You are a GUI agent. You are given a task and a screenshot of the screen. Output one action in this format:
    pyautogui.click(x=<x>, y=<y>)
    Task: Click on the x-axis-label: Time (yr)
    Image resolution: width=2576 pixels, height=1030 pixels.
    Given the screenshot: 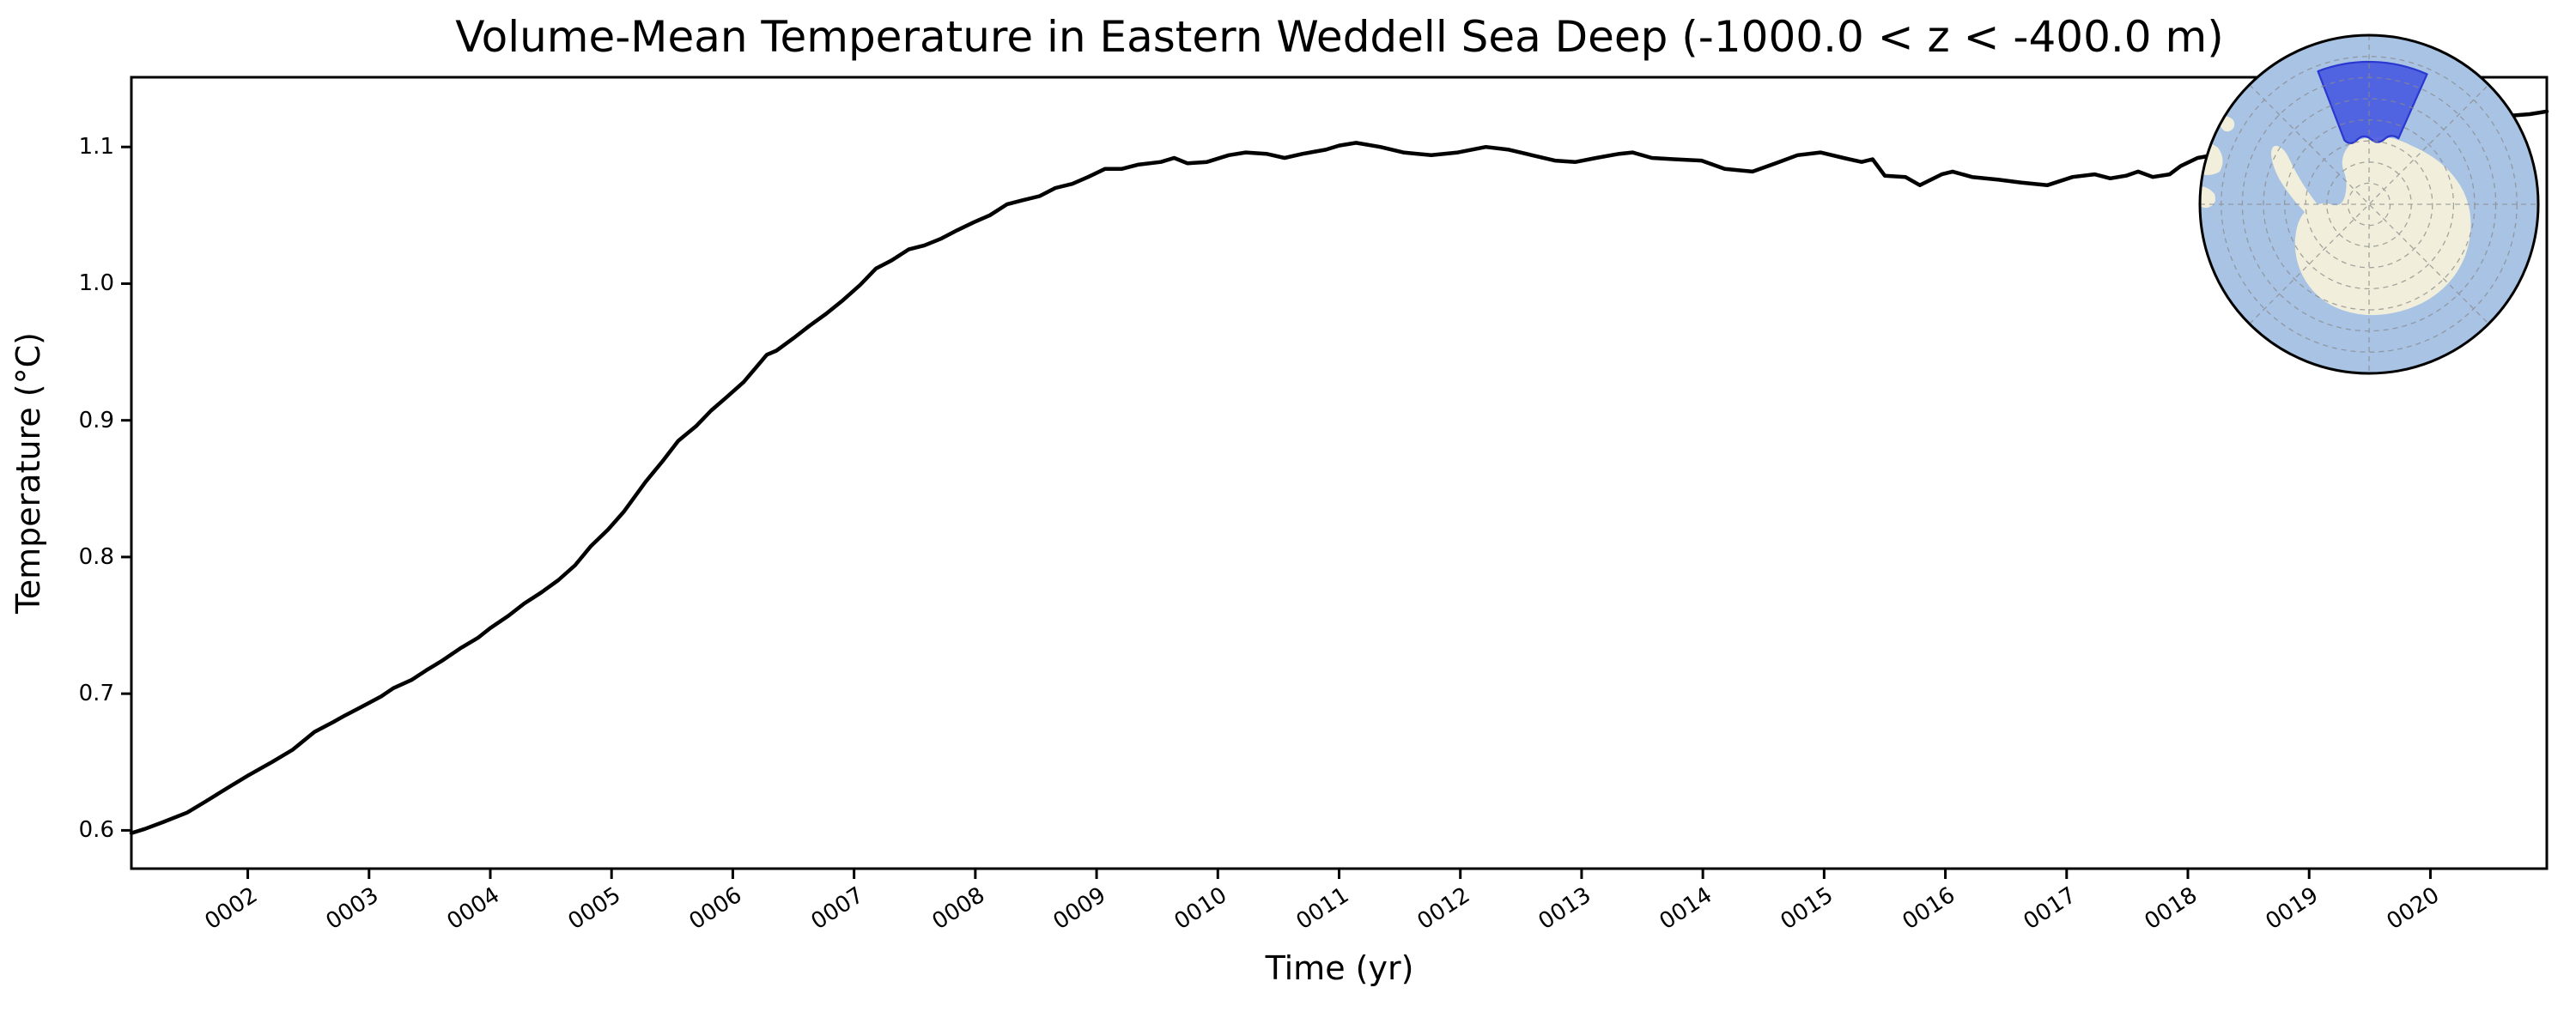 What is the action you would take?
    pyautogui.click(x=1339, y=968)
    